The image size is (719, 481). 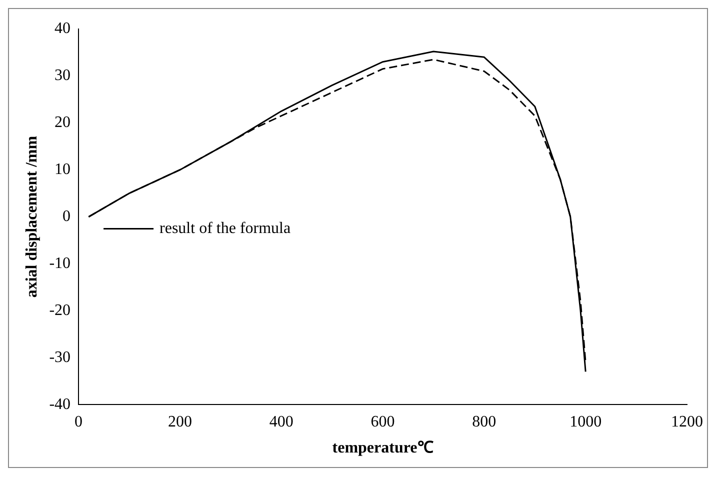 What do you see at coordinates (32, 216) in the screenshot?
I see `y-axis-title: axial displacement /mm` at bounding box center [32, 216].